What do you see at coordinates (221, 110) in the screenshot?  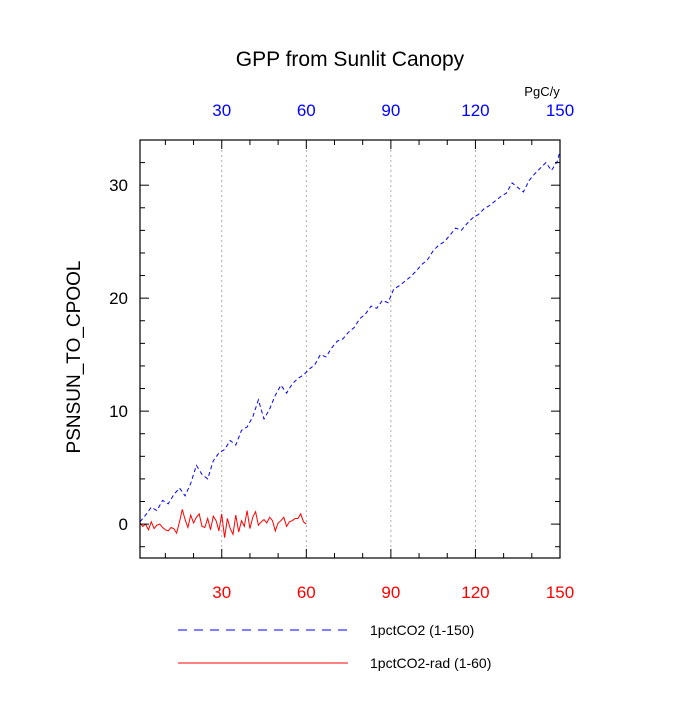 I see `x-tick-label-top: 30` at bounding box center [221, 110].